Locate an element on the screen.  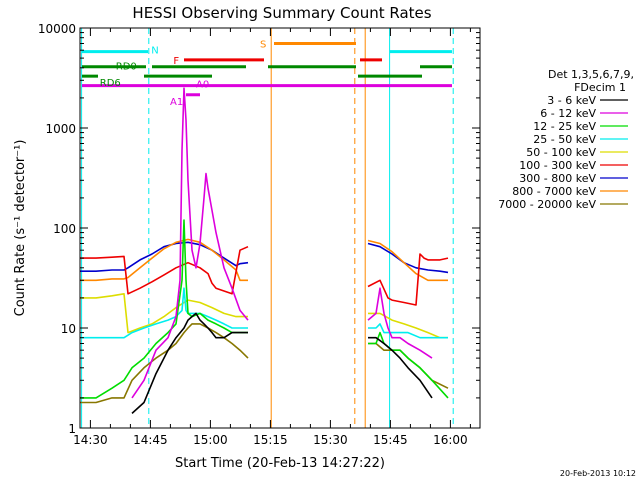
series-line-800-7000-kev is located at coordinates (264, 260).